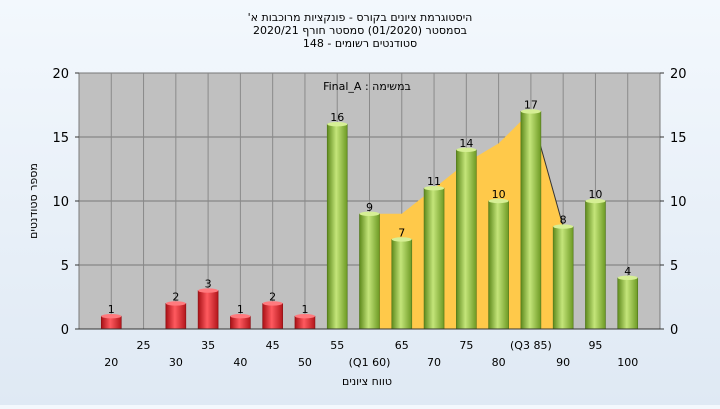 This screenshot has width=720, height=409. Describe the element at coordinates (60, 202) in the screenshot. I see `y-tick-label-left: 10` at that location.